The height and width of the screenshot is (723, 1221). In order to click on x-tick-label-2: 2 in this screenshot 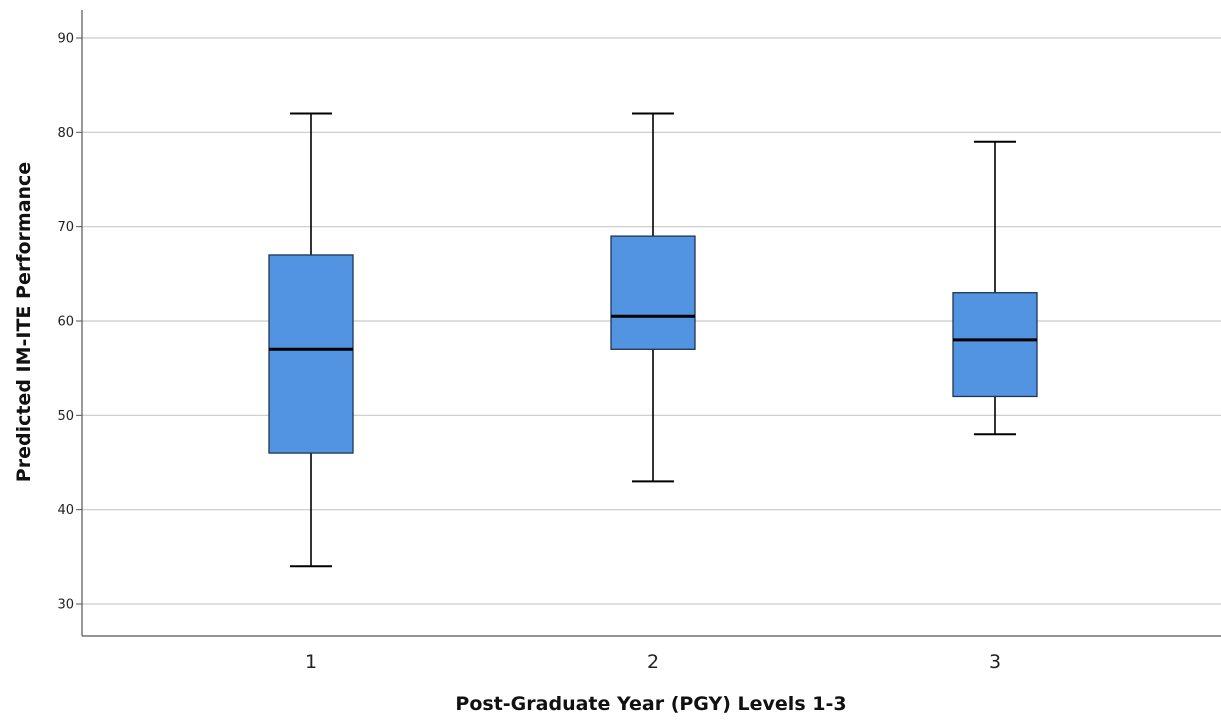, I will do `click(653, 662)`.